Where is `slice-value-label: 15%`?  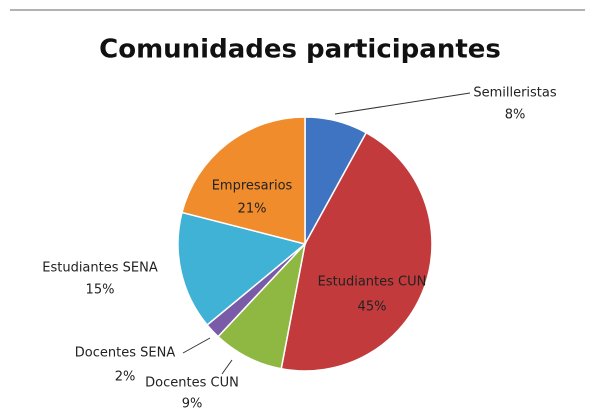
slice-value-label: 15% is located at coordinates (100, 290).